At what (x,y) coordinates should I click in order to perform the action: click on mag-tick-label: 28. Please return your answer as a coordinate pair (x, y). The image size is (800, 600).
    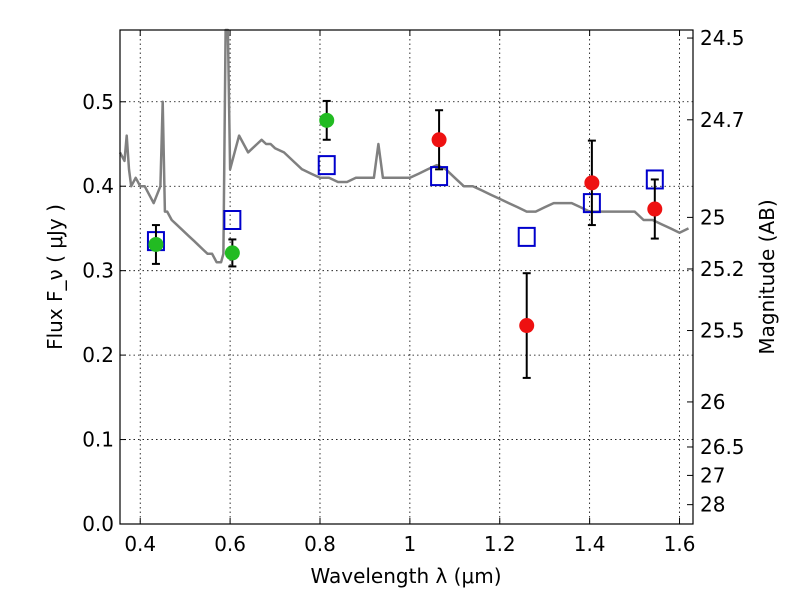
    Looking at the image, I should click on (712, 505).